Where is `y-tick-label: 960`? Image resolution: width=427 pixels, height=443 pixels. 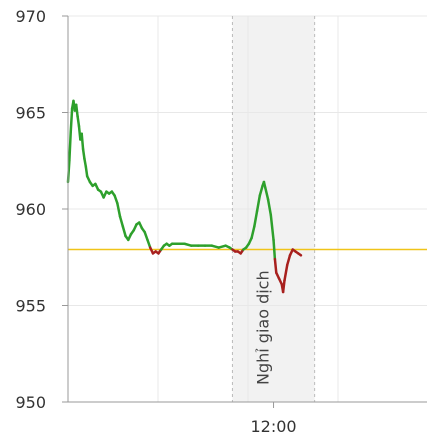
y-tick-label: 960 is located at coordinates (30, 209).